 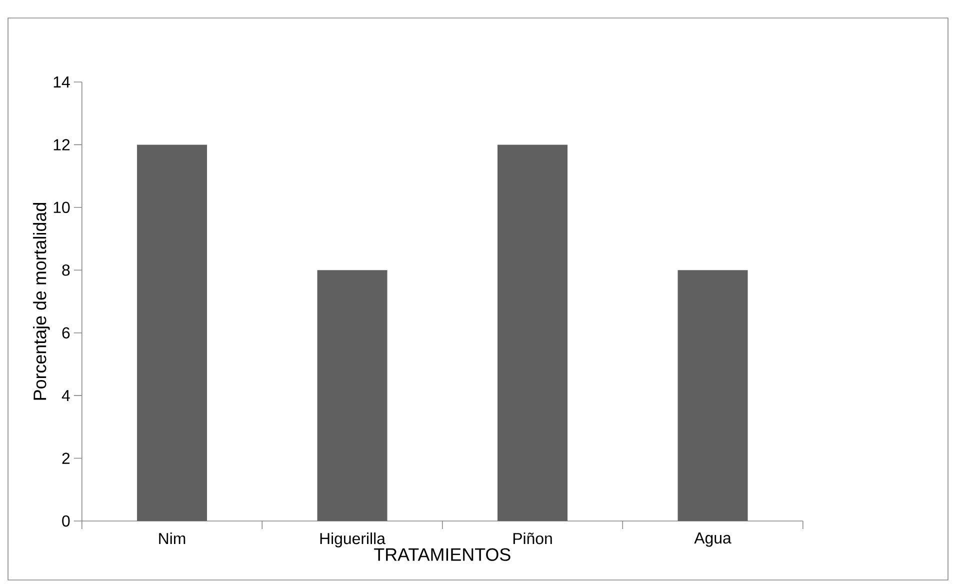 I want to click on y-tick-label: 6, so click(x=66, y=332).